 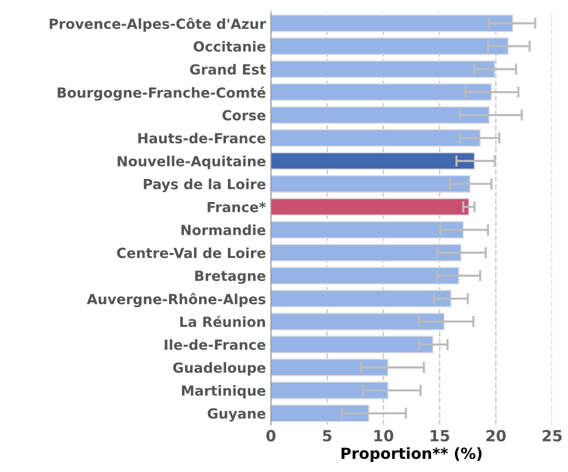 What do you see at coordinates (222, 322) in the screenshot?
I see `y-tick-label: La Réunion` at bounding box center [222, 322].